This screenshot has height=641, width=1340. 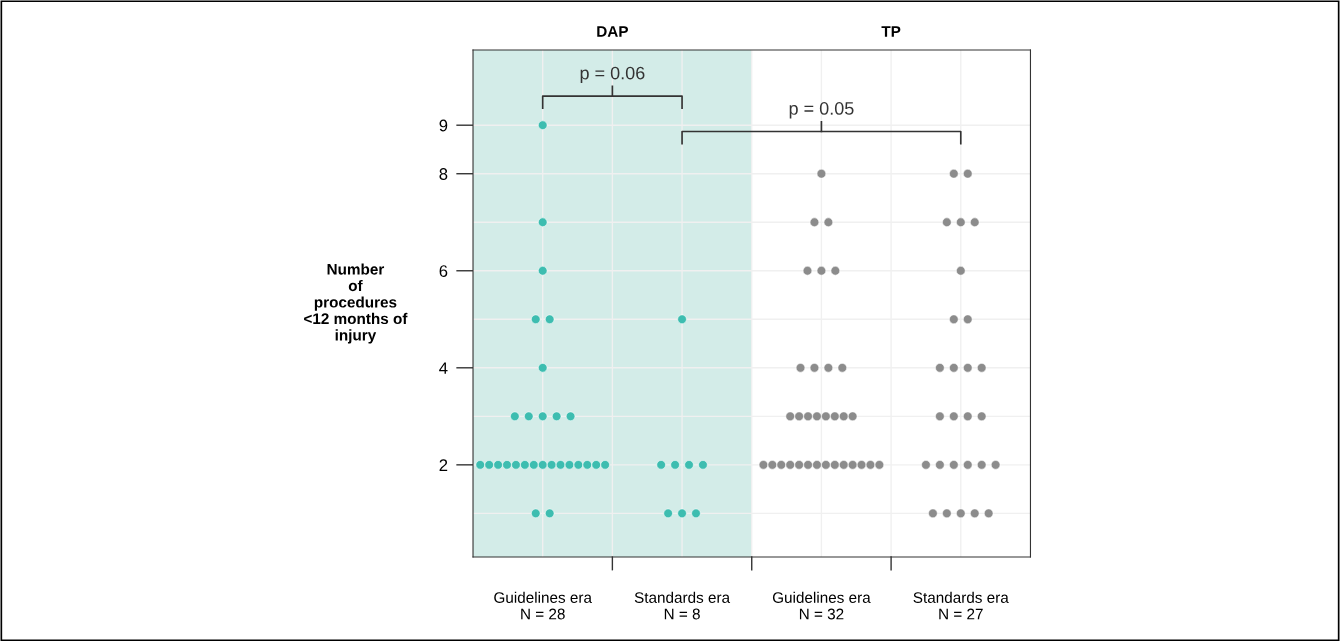 I want to click on y-tick-label: 4, so click(x=443, y=368).